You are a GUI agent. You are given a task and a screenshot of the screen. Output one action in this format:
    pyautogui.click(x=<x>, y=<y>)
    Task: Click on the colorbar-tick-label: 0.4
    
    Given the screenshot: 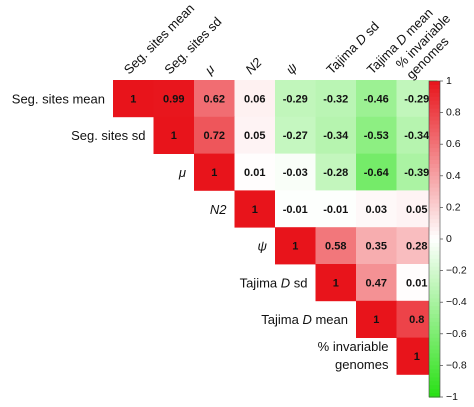 What is the action you would take?
    pyautogui.click(x=453, y=176)
    